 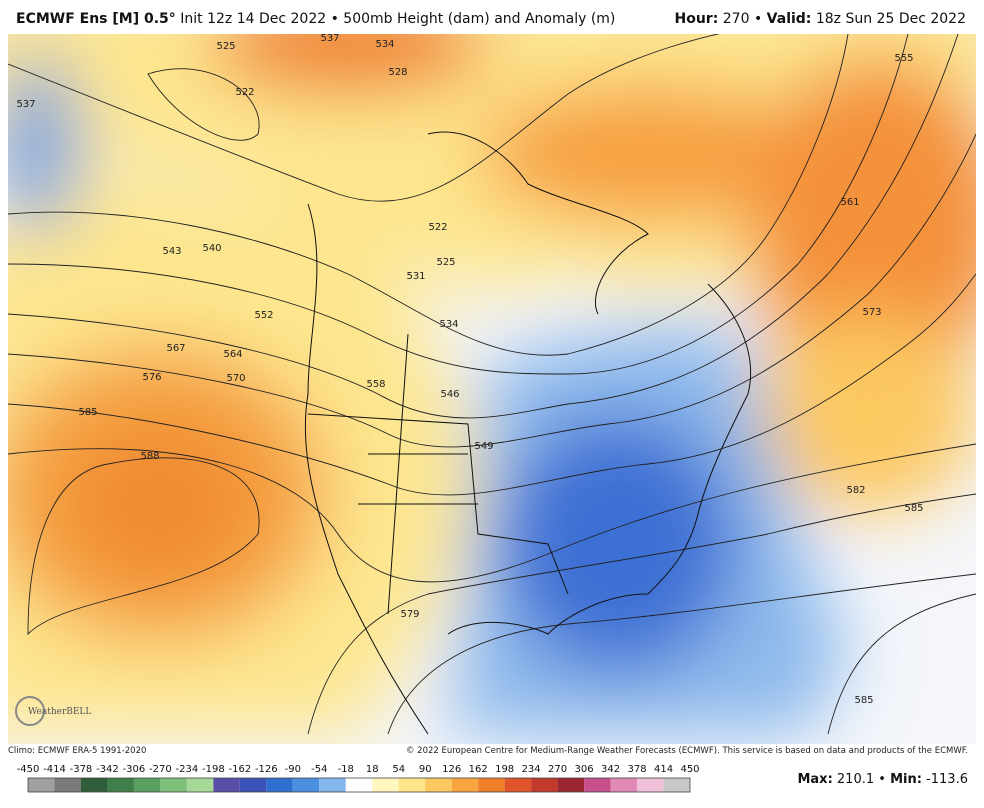 I want to click on contour-label: 567, so click(x=175, y=348).